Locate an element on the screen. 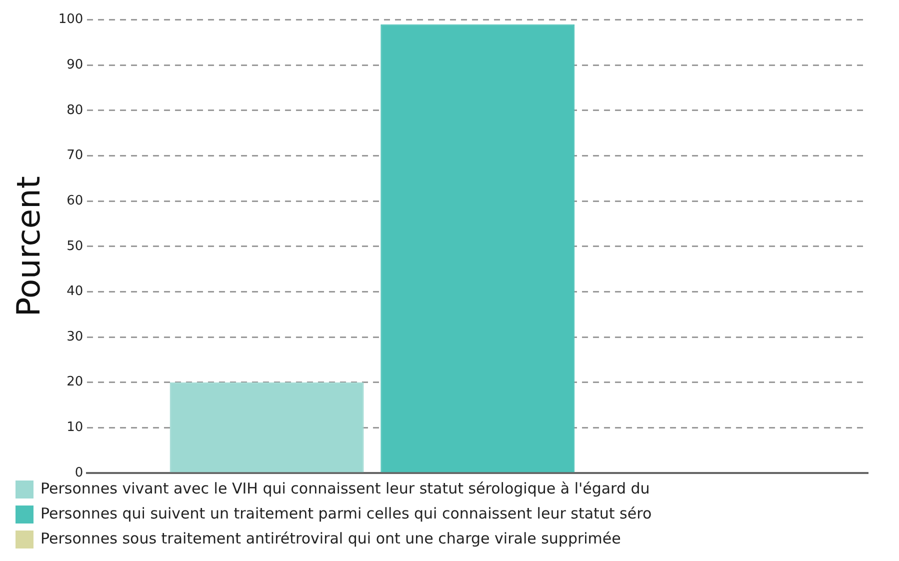  y-tick-label: 40 is located at coordinates (75, 292).